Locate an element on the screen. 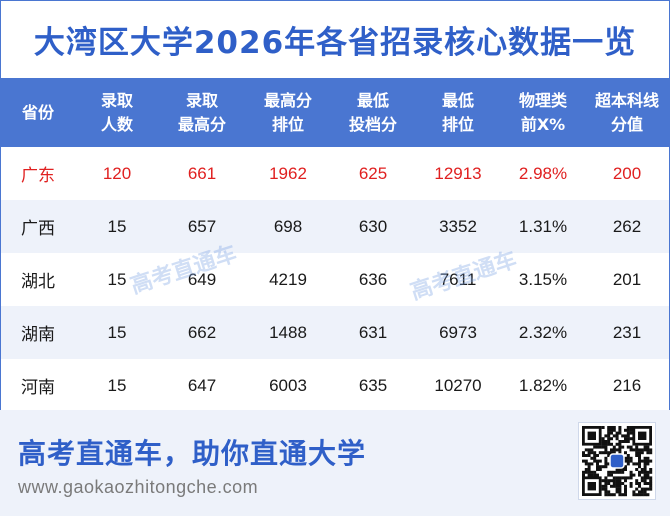  table-row: 湖南 15 662 1488 631 6973 2.32% 231 is located at coordinates (335, 332).